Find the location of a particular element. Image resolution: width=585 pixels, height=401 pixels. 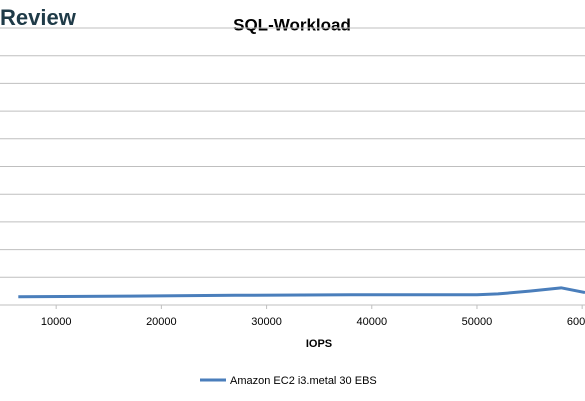

x-tick-label: 30000 is located at coordinates (266, 322).